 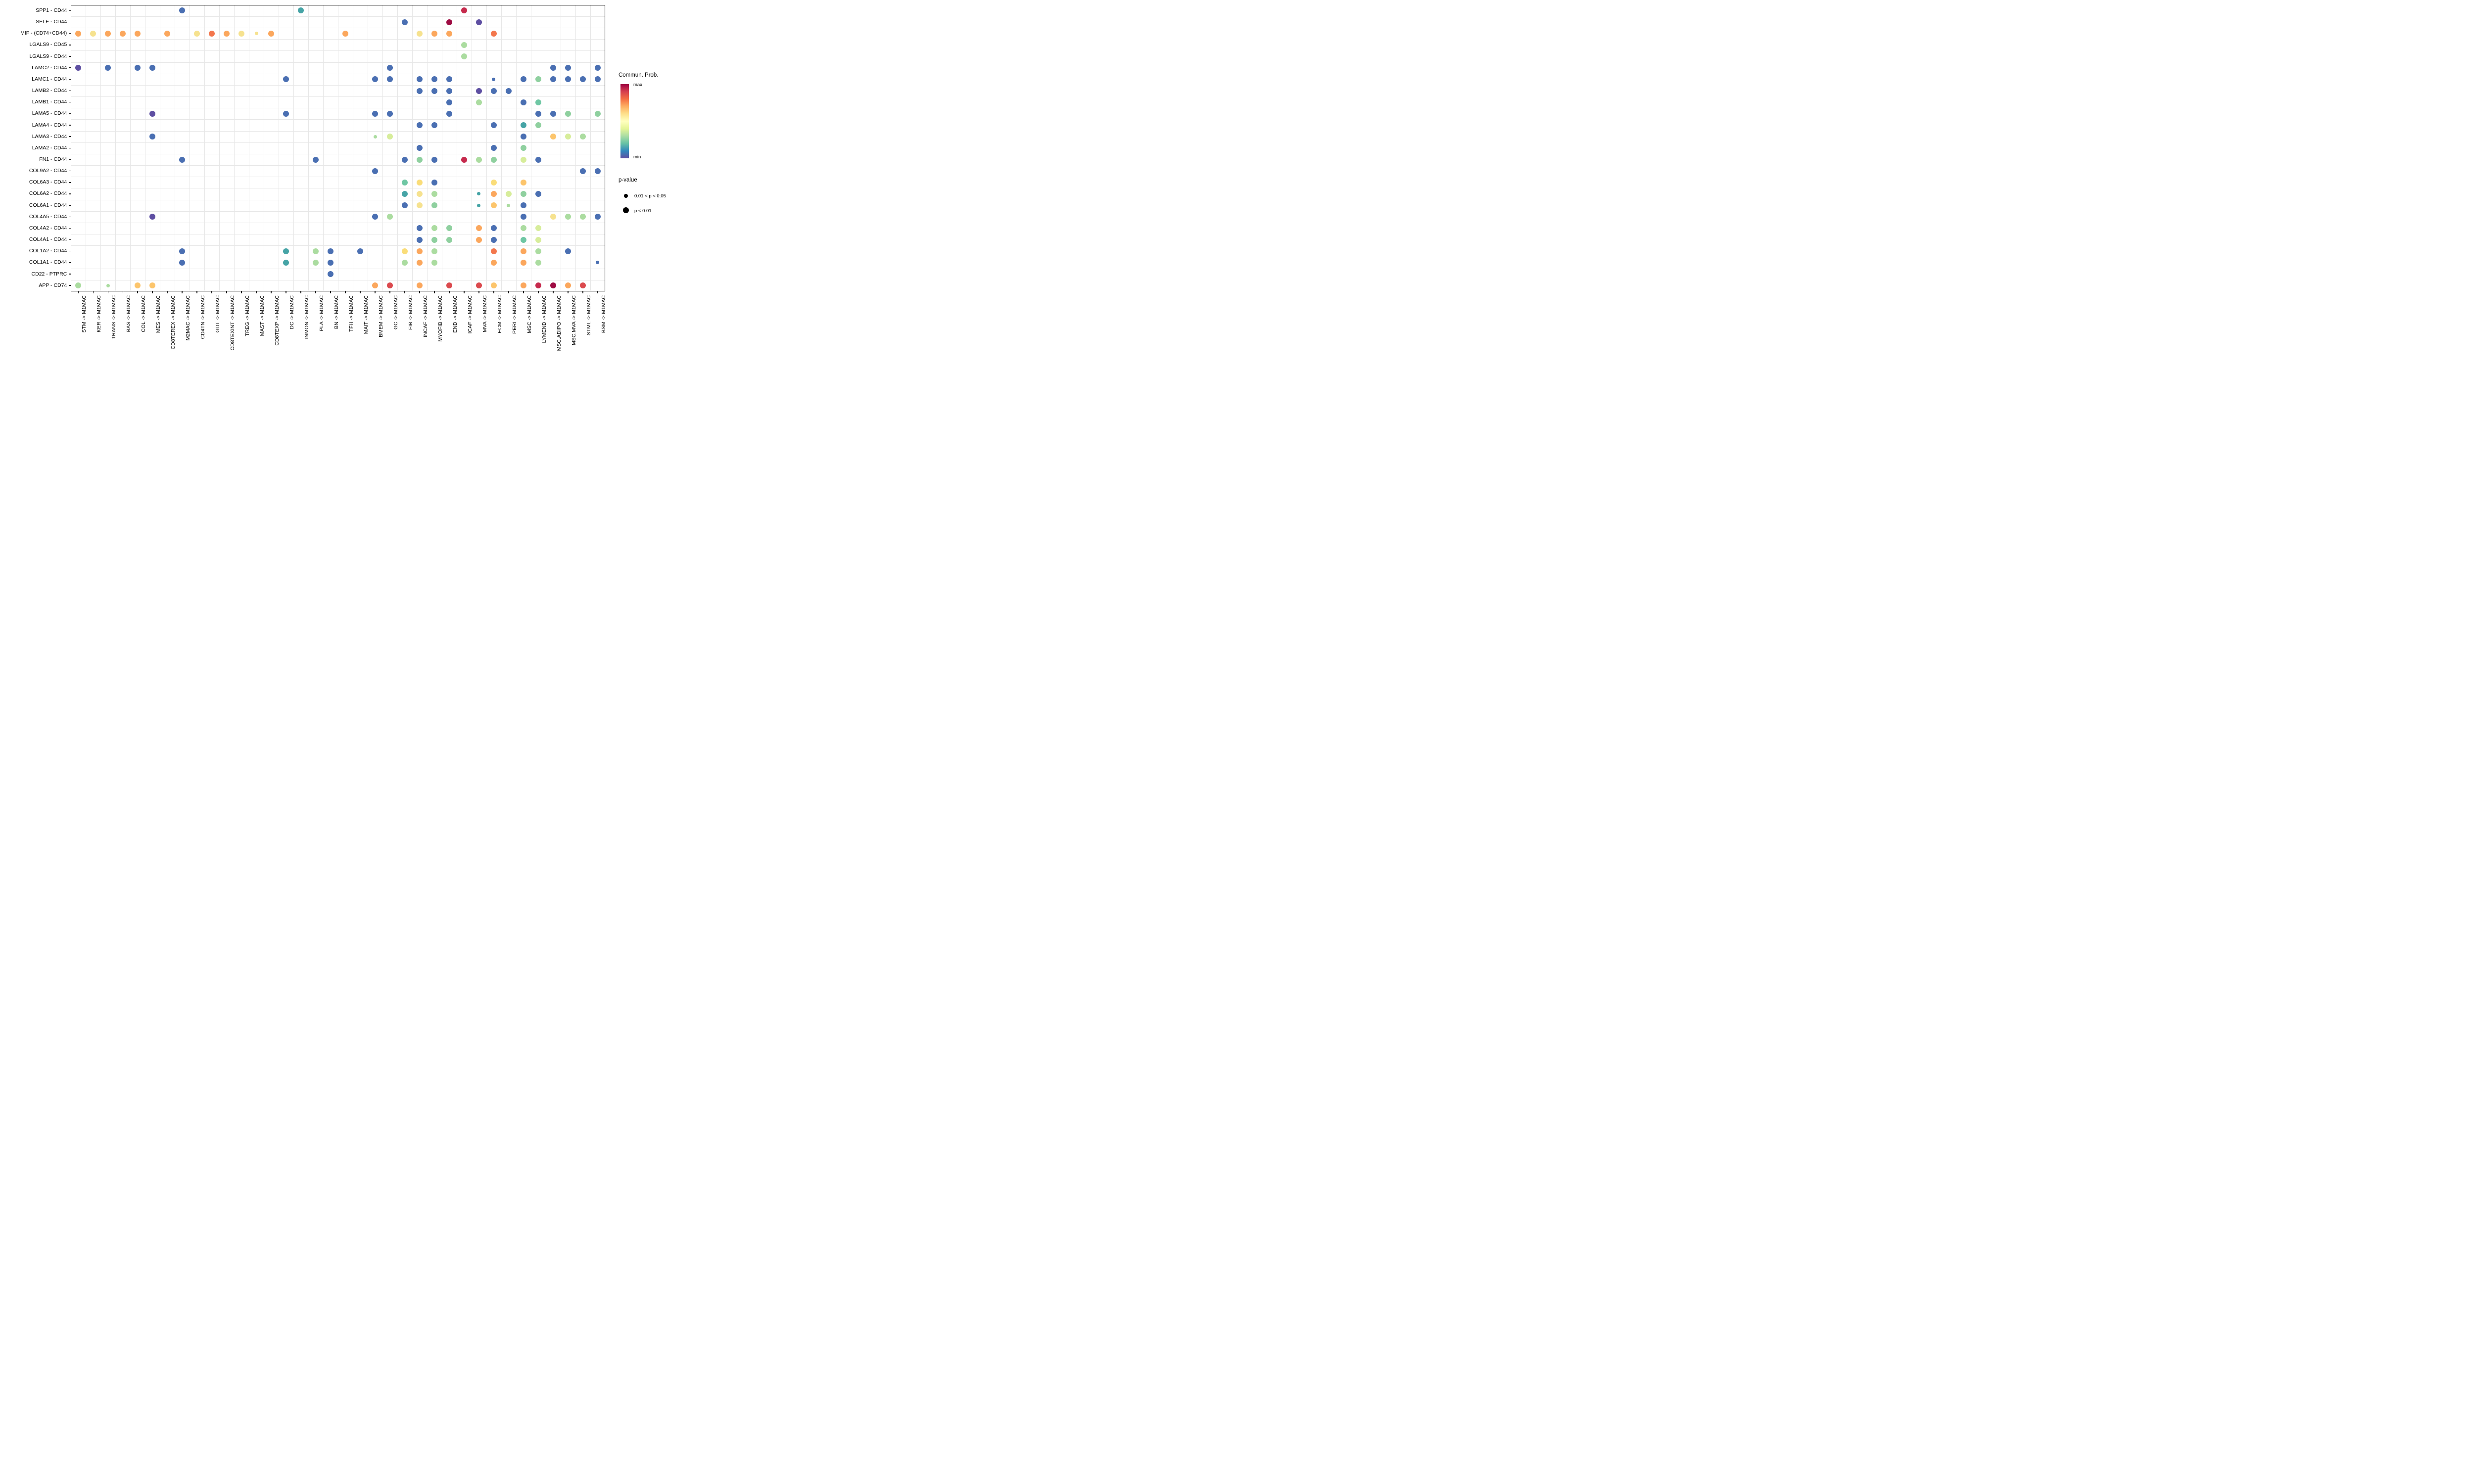 I want to click on x-axis-label: TFH -> M1MAC, so click(x=351, y=313).